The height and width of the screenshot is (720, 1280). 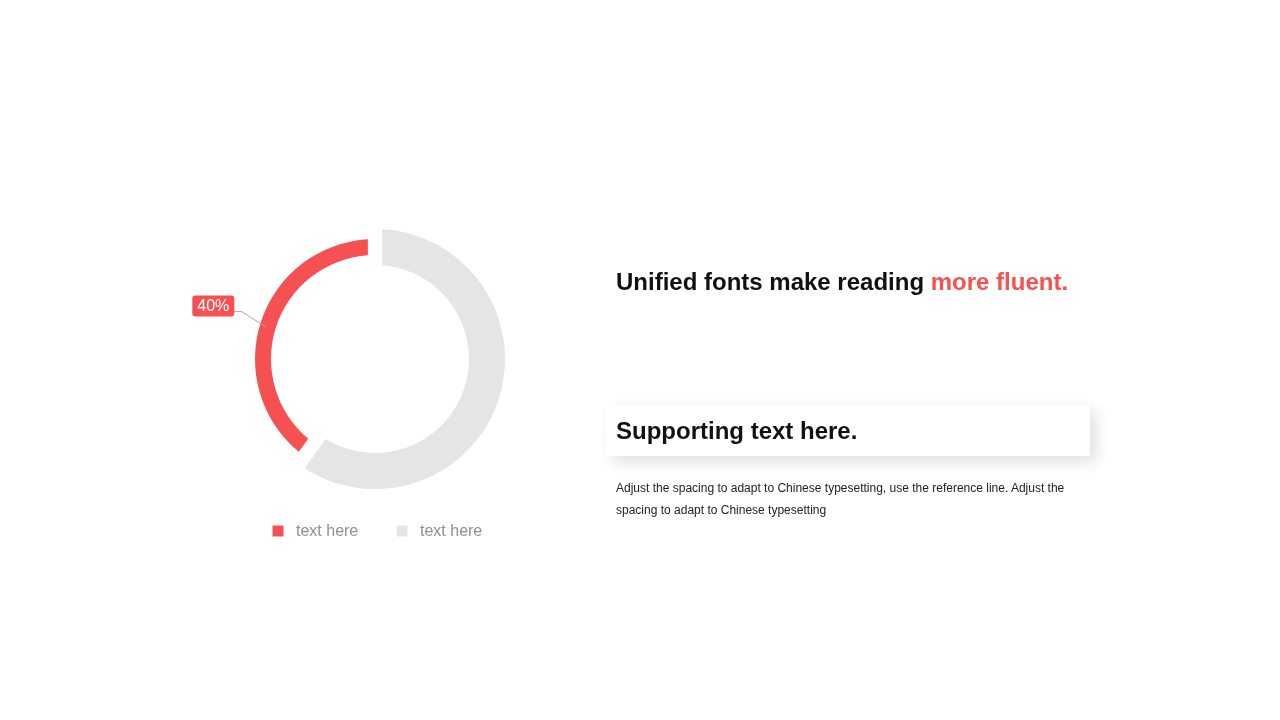 What do you see at coordinates (841, 499) in the screenshot?
I see `text: Adjust the spacing to adapt to Chinese typesetting, use the reference line. Adjust the spacing to adapt to Chinese typesetting` at bounding box center [841, 499].